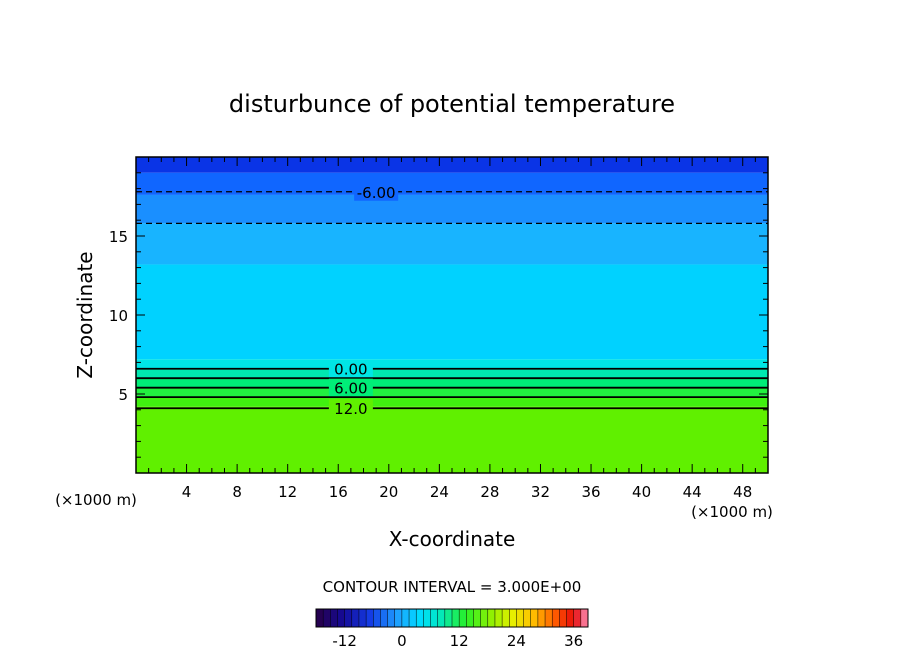 The image size is (904, 654). Describe the element at coordinates (452, 104) in the screenshot. I see `chart-title: disturbunce of potential temperature` at that location.